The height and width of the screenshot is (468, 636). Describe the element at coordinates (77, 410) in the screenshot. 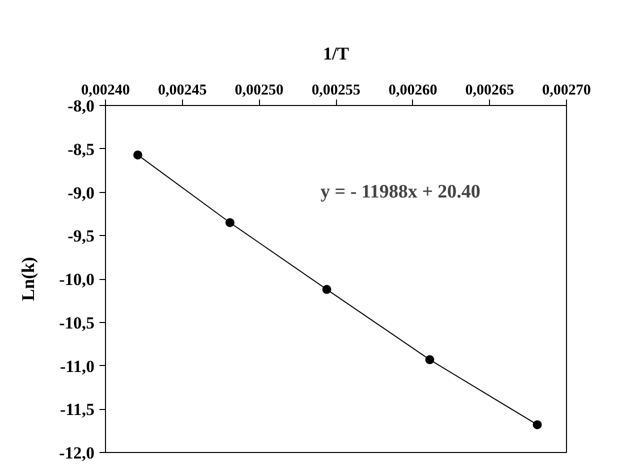

I see `y-tick-label: -11,5` at that location.